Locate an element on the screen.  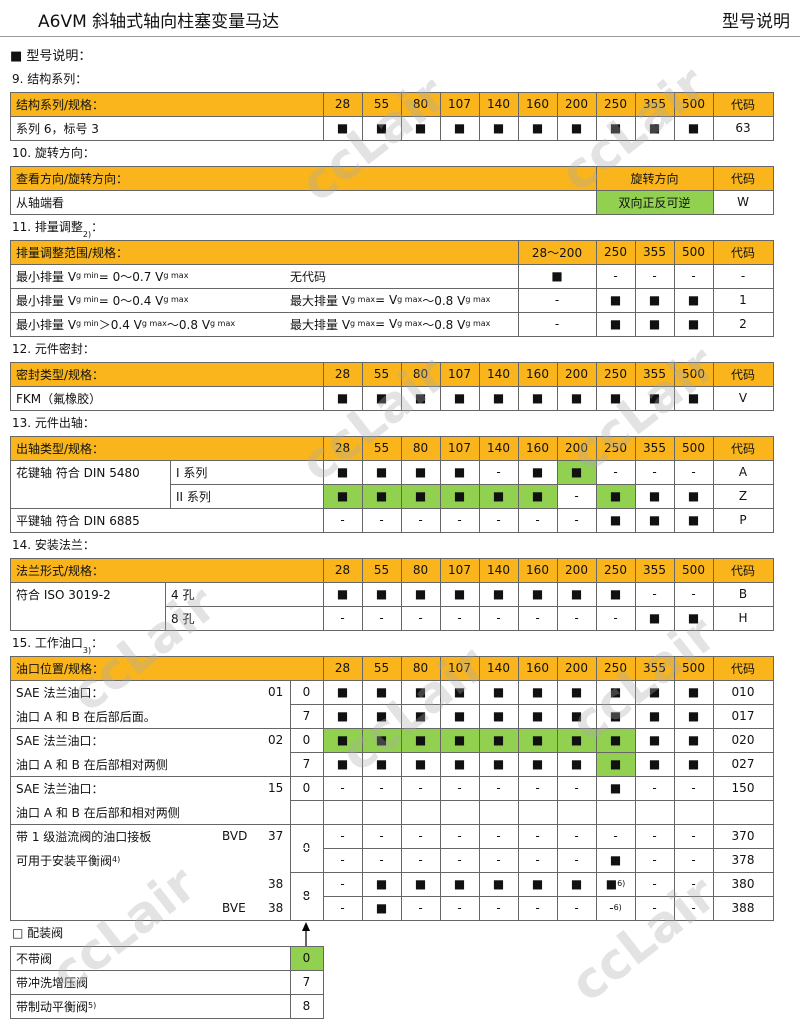
value: H is located at coordinates (743, 618).